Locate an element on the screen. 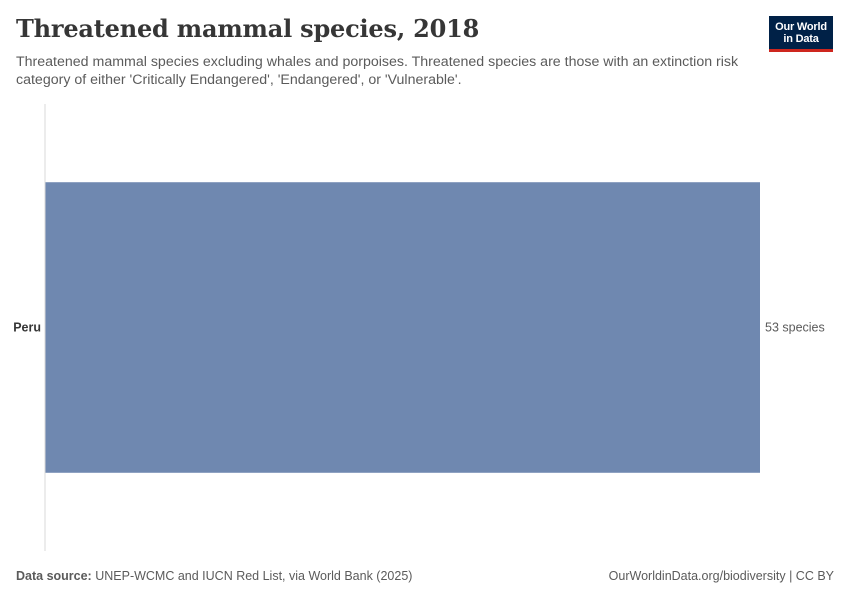 Image resolution: width=850 pixels, height=600 pixels. data-source-label: Data source: is located at coordinates (54, 576).